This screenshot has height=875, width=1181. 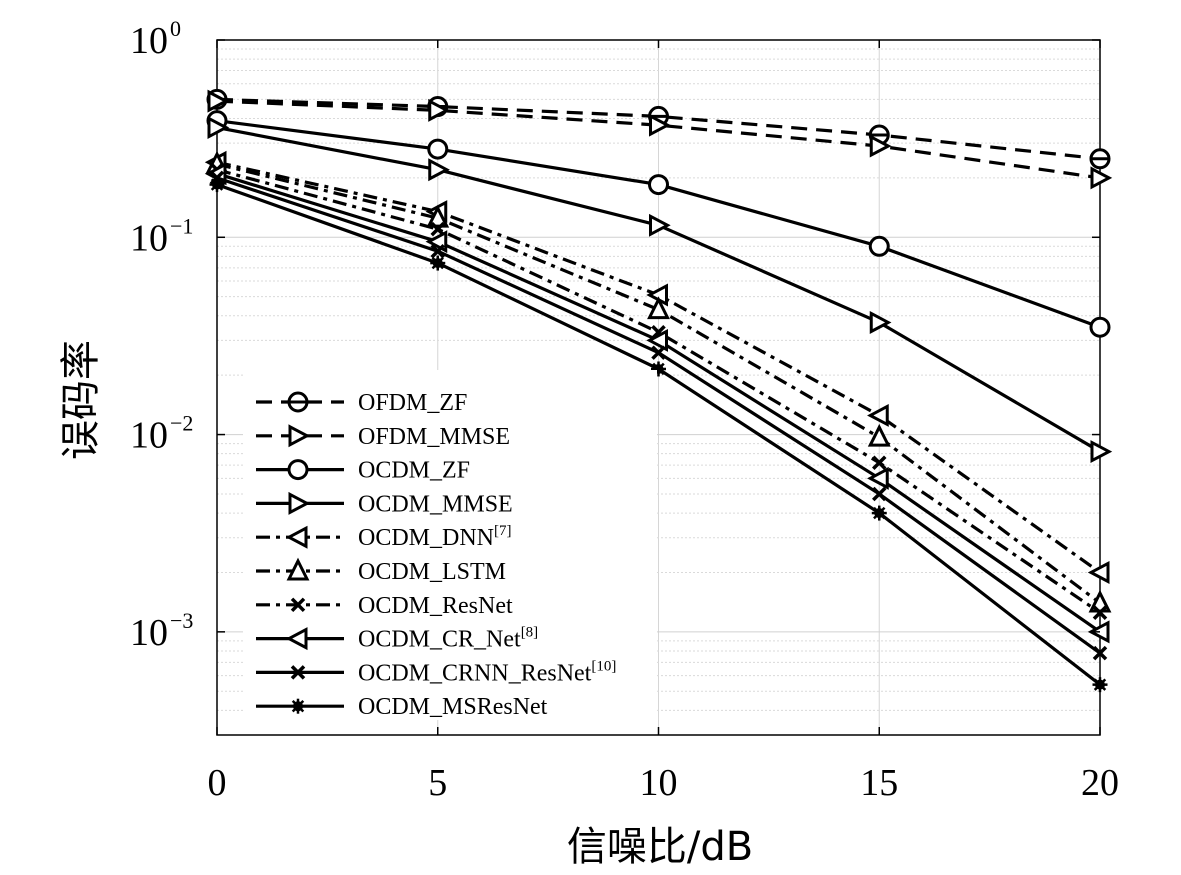 What do you see at coordinates (879, 783) in the screenshot?
I see `x-tick-label: 15` at bounding box center [879, 783].